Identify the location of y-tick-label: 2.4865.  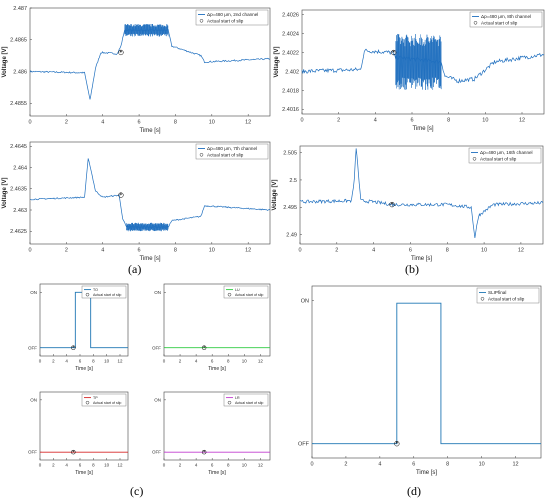
(18, 41).